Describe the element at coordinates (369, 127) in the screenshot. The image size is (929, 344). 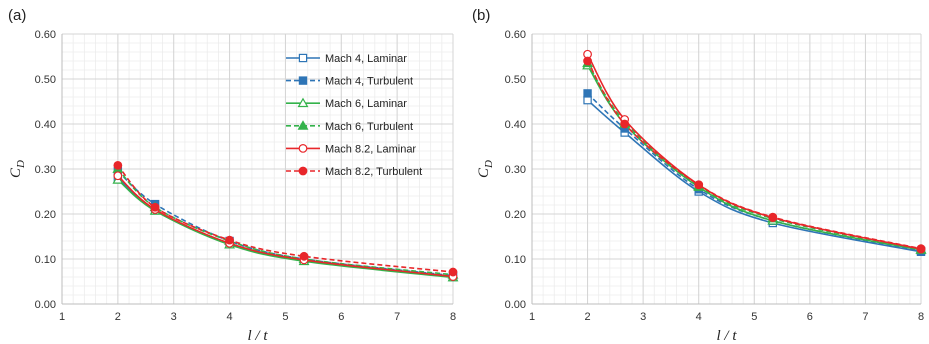
I see `legend-label: Mach 6, Turbulent` at that location.